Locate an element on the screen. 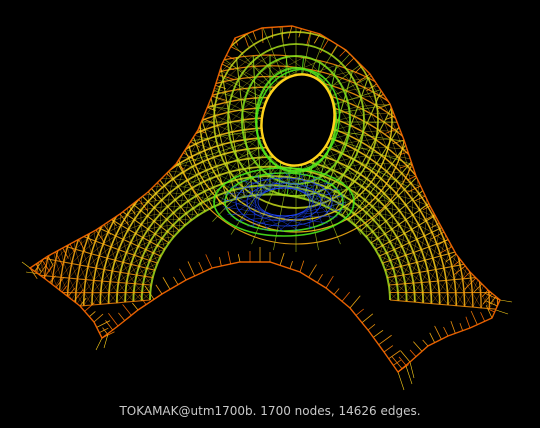 The width and height of the screenshot is (540, 428). inner-core-edges is located at coordinates (284, 202).